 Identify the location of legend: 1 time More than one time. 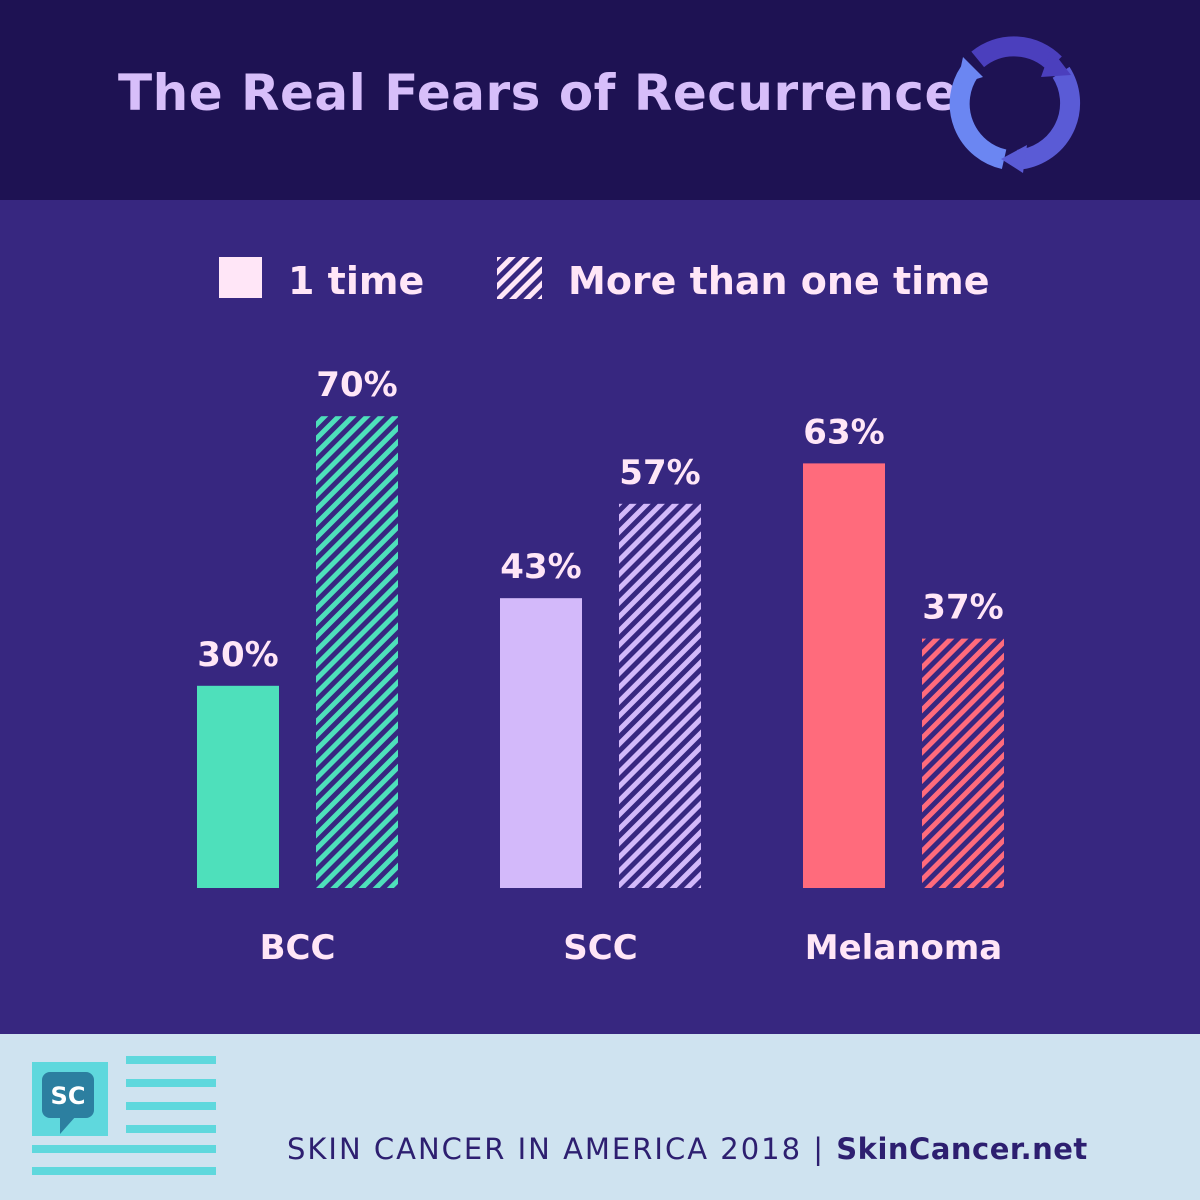
(604, 280).